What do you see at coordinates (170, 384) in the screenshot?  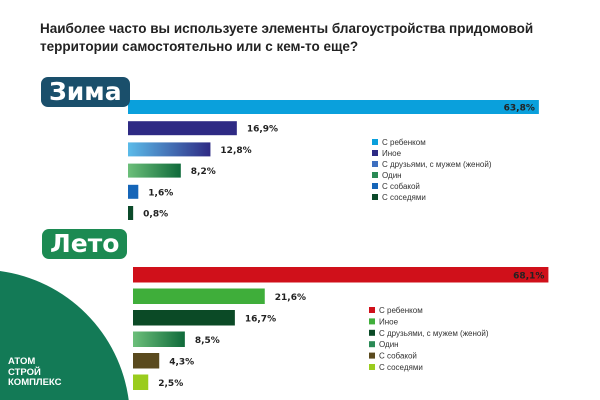 I see `data-label: 2,5%` at bounding box center [170, 384].